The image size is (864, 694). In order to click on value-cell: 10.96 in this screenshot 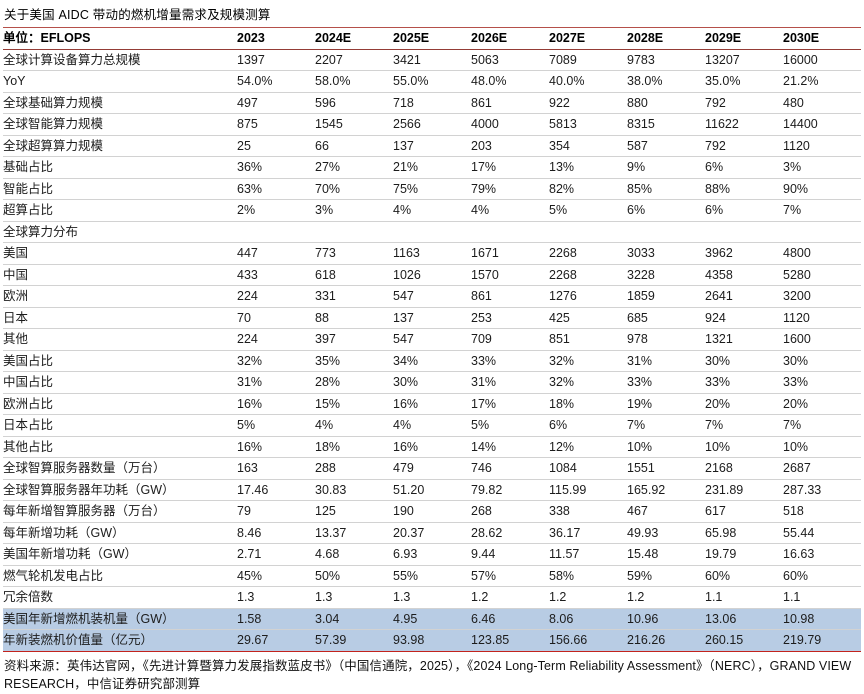, I will do `click(666, 619)`.